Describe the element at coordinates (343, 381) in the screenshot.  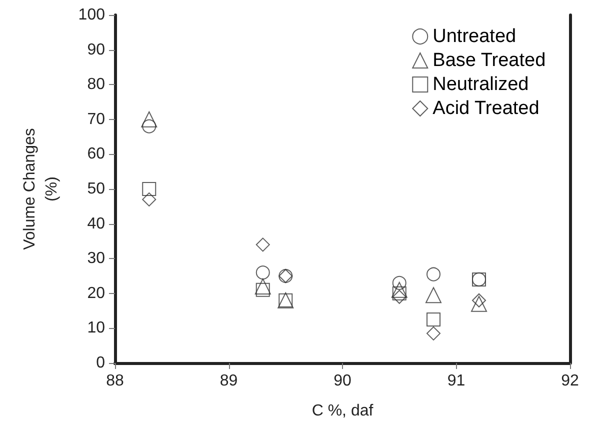
I see `x-tick-label: 90` at that location.